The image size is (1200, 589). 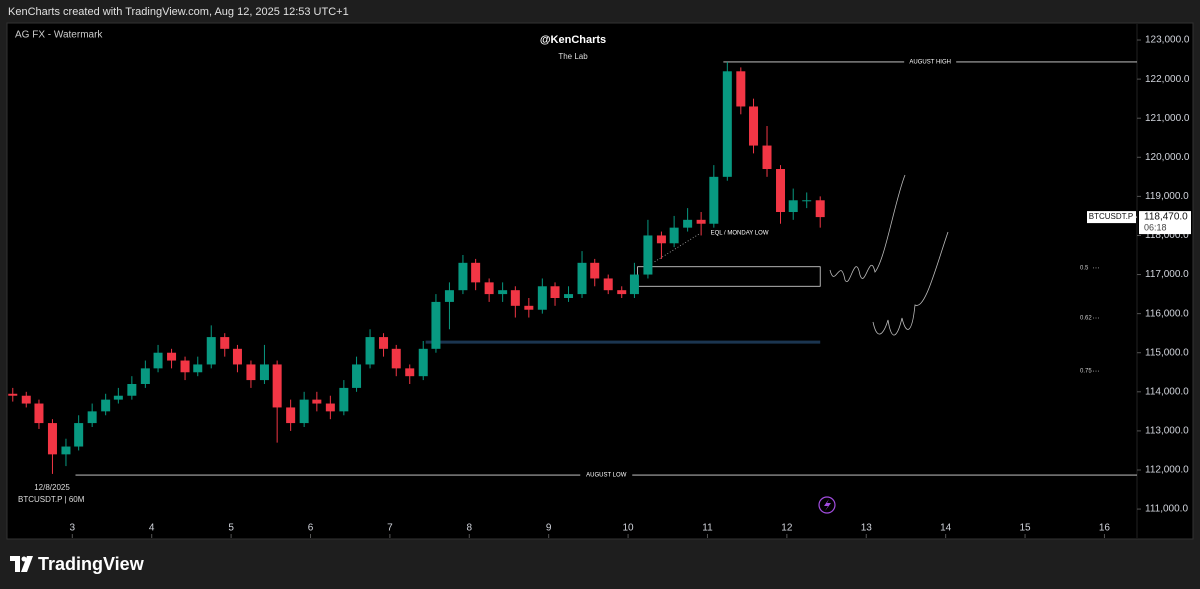 I want to click on x-tick-label: 3, so click(x=73, y=528).